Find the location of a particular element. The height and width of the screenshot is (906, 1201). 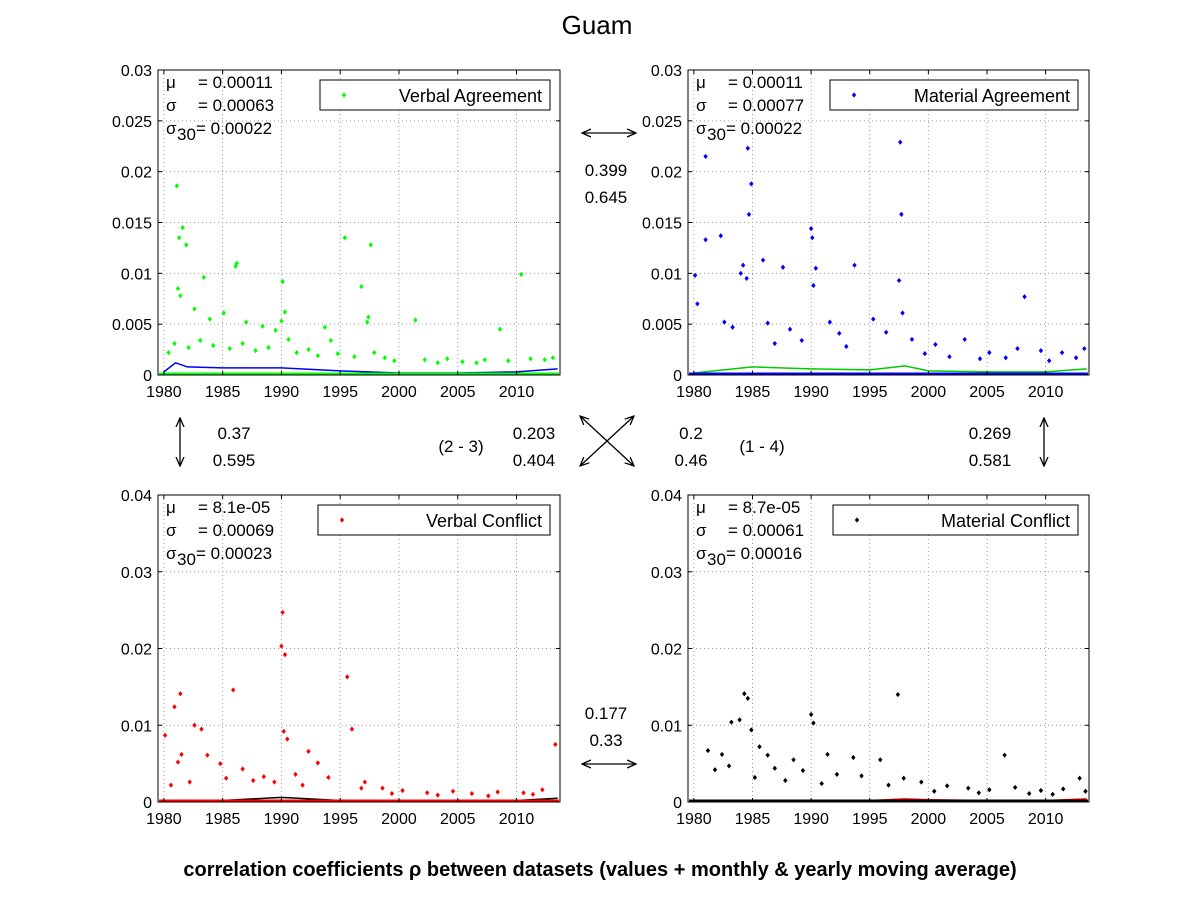

y-tick-label: 0.01 is located at coordinates (666, 274).